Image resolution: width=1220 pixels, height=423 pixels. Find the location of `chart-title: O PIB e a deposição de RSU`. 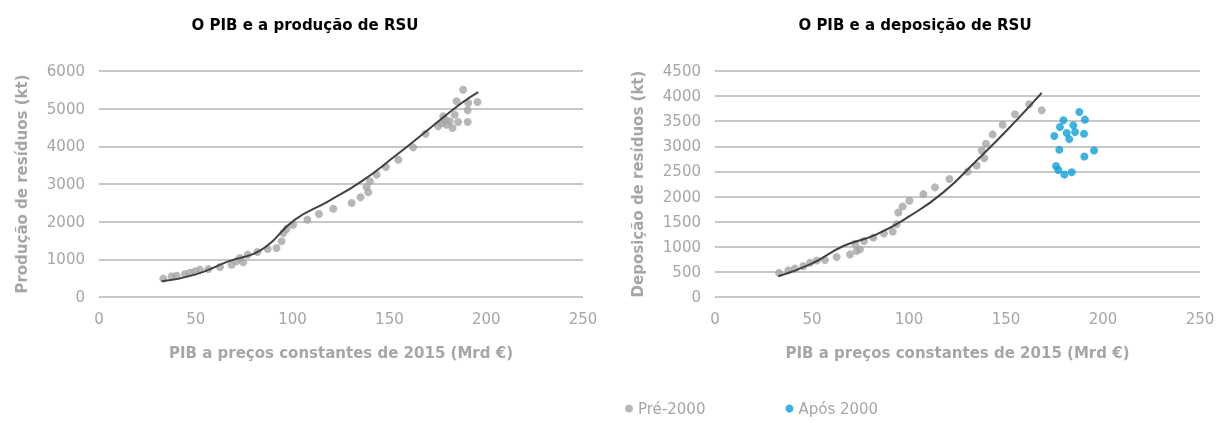

chart-title: O PIB e a deposição de RSU is located at coordinates (915, 24).